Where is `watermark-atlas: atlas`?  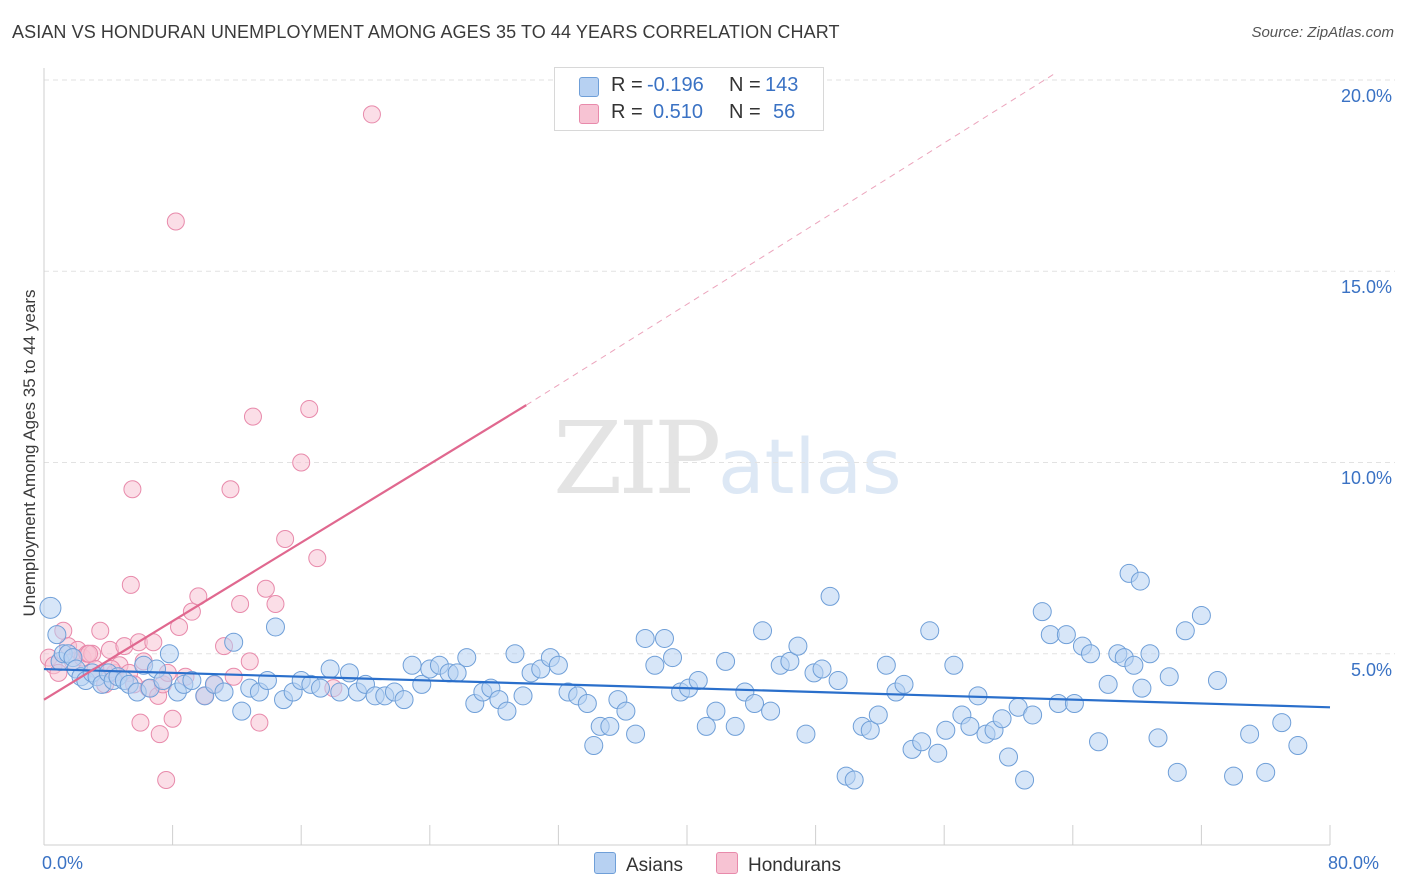
watermark-atlas: atlas is located at coordinates (810, 466).